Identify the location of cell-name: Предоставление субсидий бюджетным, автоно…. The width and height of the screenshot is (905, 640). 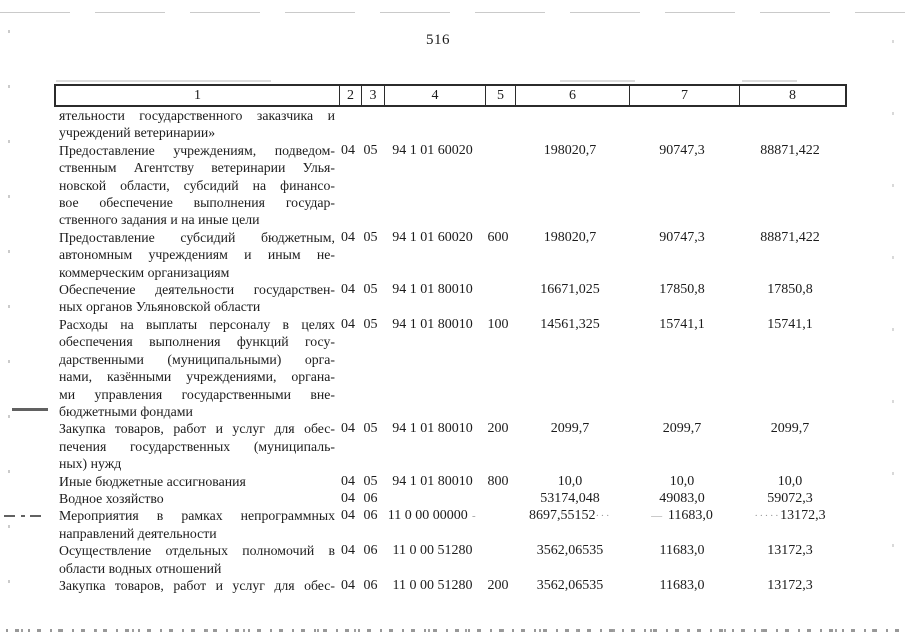
(195, 255).